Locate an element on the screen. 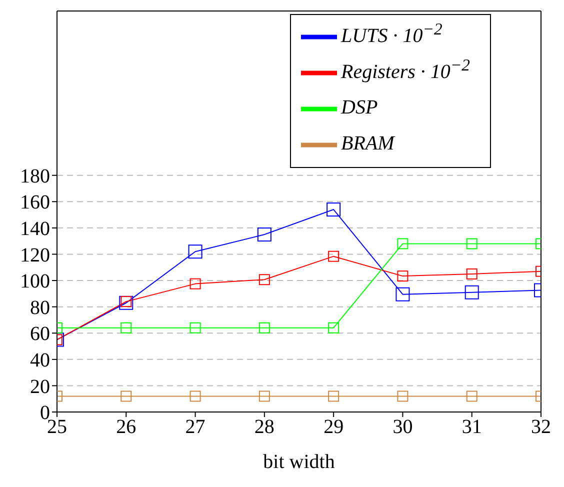  y-tick-label: 20 is located at coordinates (40, 387).